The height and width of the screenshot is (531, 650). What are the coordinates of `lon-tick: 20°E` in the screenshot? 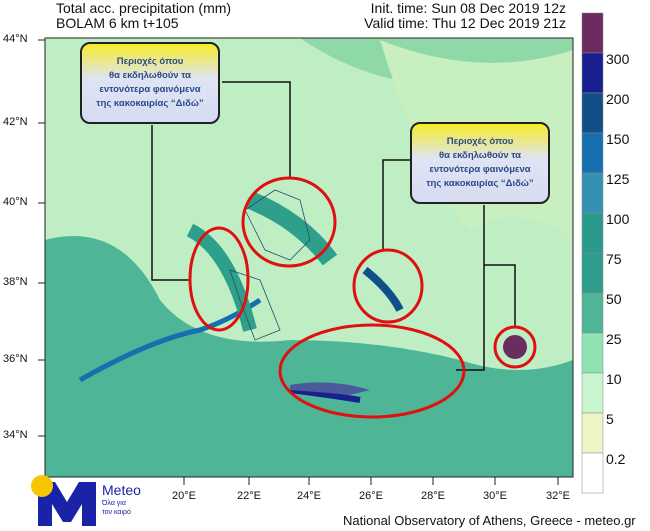 It's located at (184, 496).